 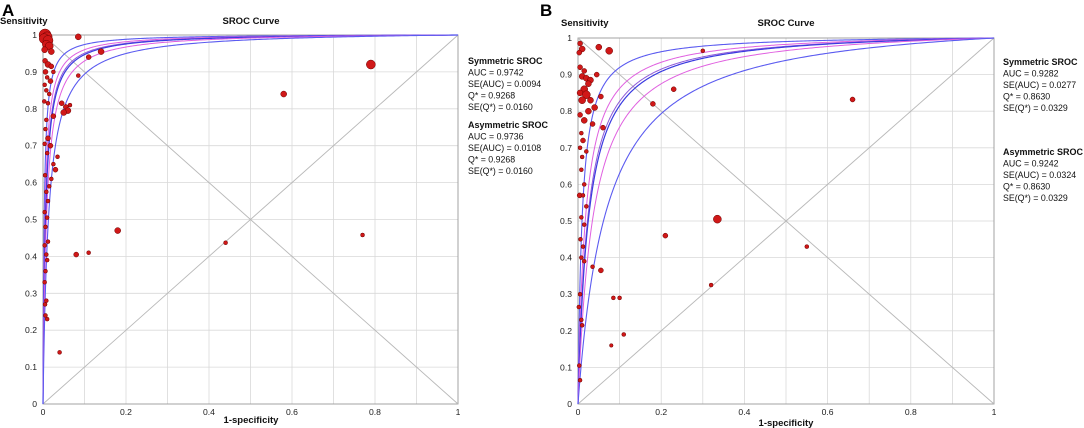 I want to click on panel-b-y-tick-label: 1, so click(x=569, y=38).